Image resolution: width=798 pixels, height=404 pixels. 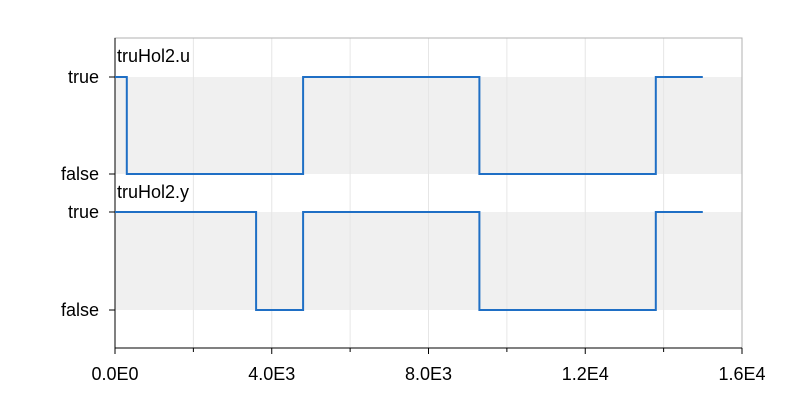 I want to click on y-tick-label-1-true: true, so click(x=83, y=77).